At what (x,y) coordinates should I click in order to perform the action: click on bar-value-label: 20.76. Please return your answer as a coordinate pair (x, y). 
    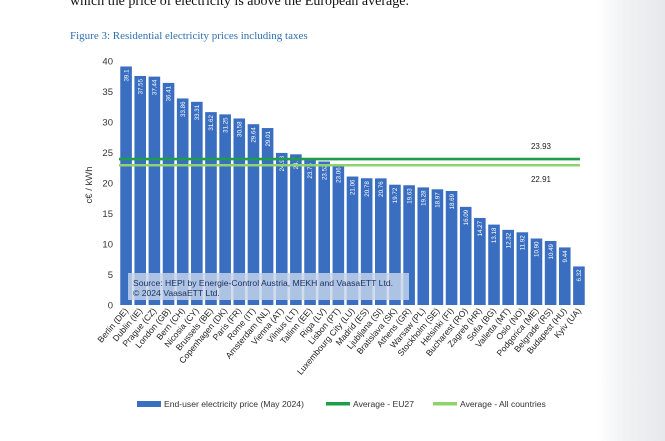
    Looking at the image, I should click on (381, 189).